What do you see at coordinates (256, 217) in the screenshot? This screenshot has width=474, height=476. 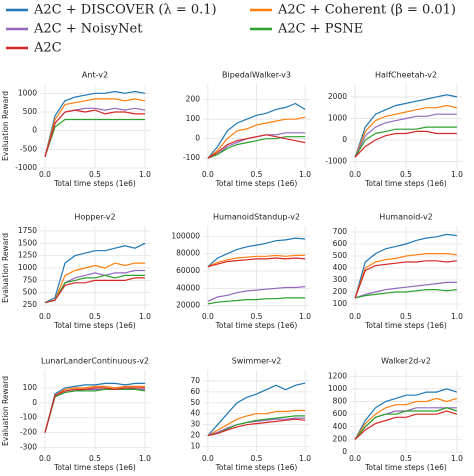 I see `chart-title: HumanoidStandup-v2` at bounding box center [256, 217].